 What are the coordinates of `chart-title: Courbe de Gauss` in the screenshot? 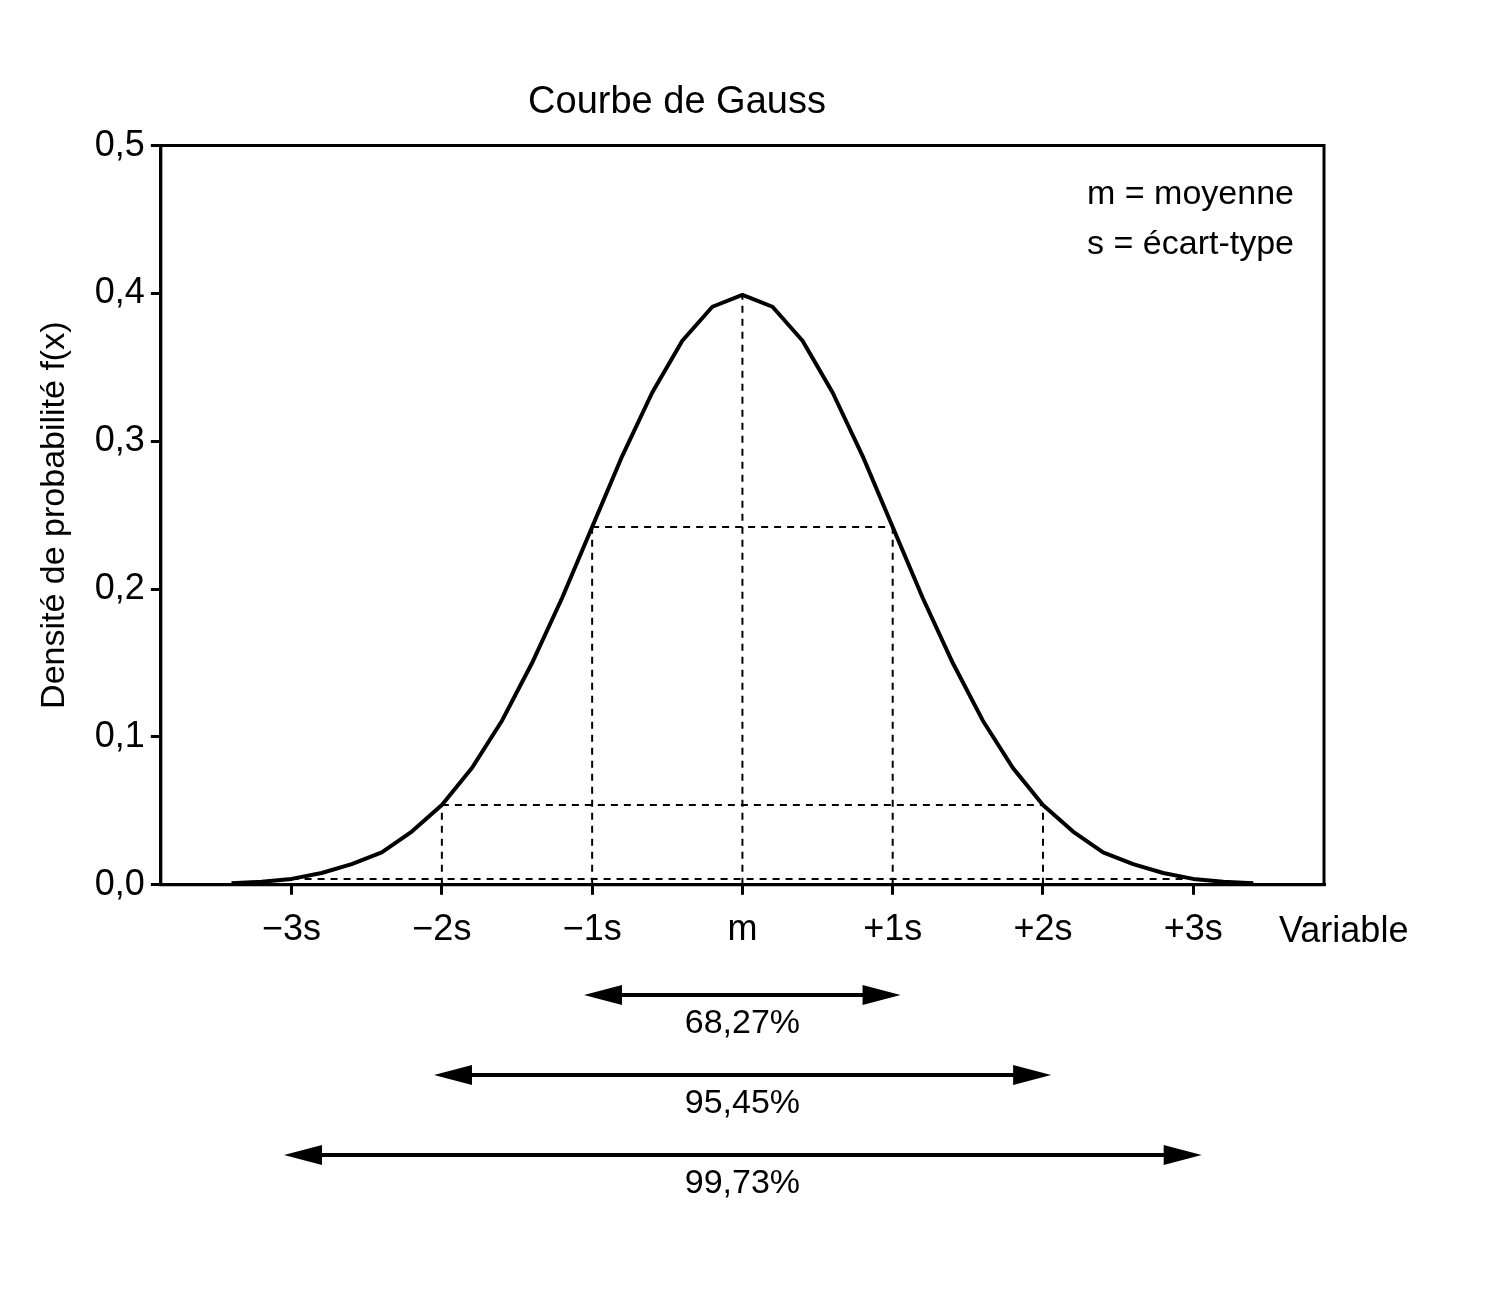 It's located at (677, 100).